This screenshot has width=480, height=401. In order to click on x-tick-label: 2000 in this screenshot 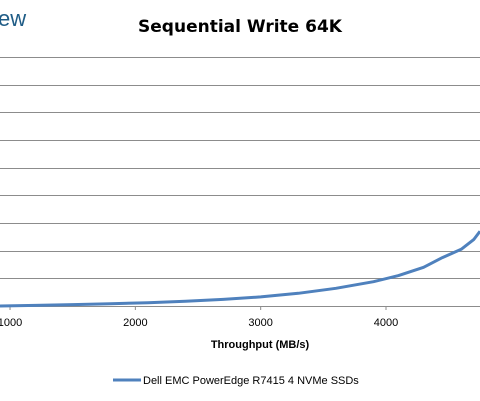, I will do `click(135, 323)`.